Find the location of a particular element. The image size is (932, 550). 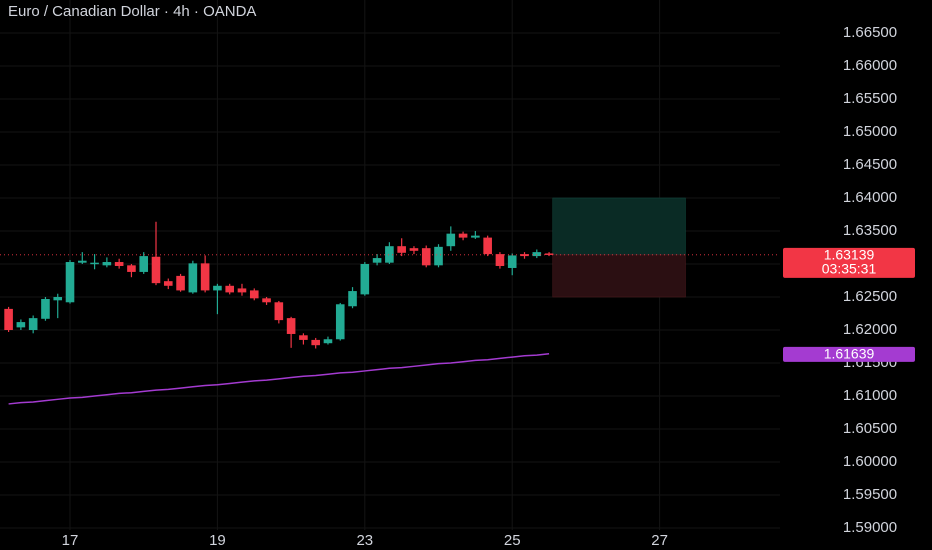

y-tick-label: 1.62500 is located at coordinates (870, 296).